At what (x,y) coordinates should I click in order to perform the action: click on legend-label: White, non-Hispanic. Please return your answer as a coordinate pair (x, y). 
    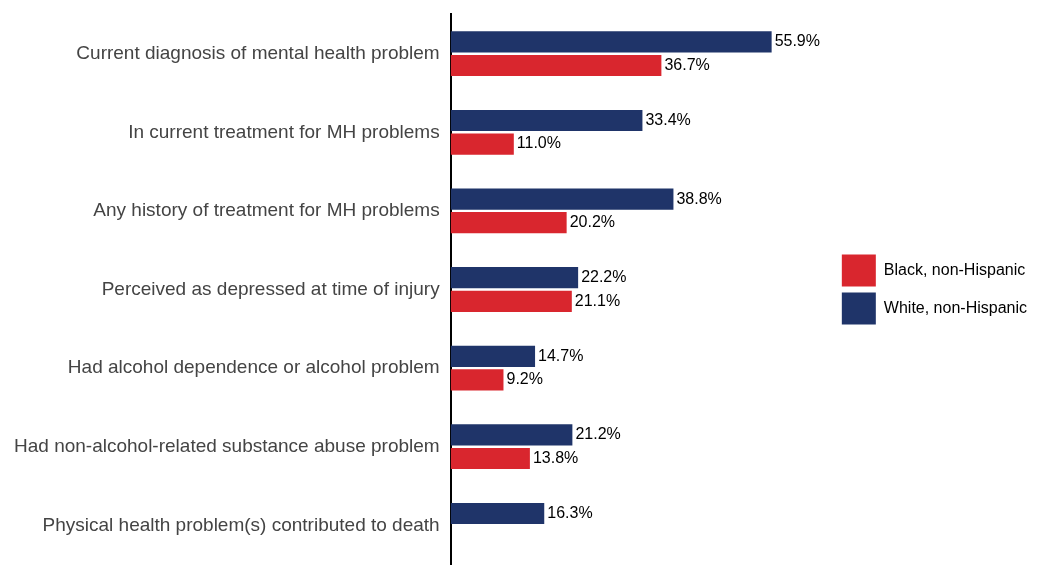
    Looking at the image, I should click on (955, 307).